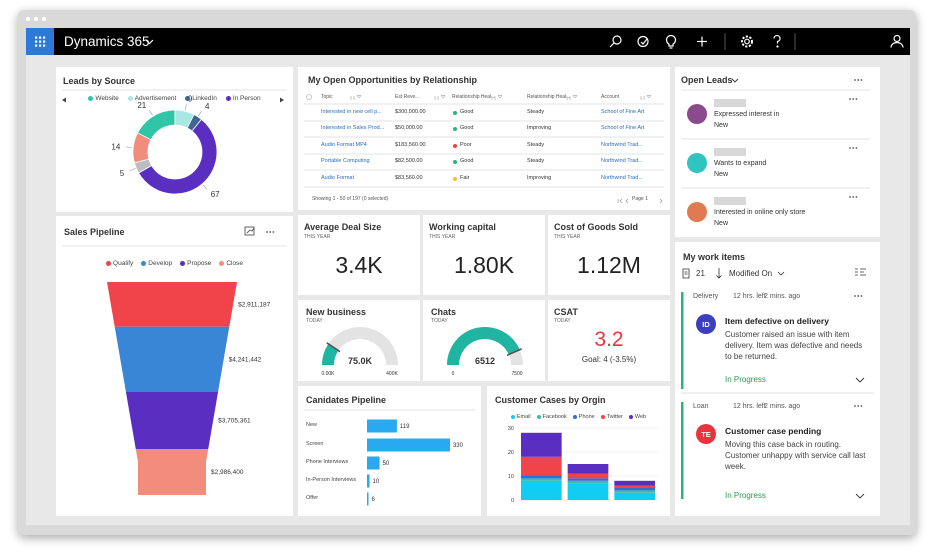  I want to click on chart: ID TE, so click(777, 383).